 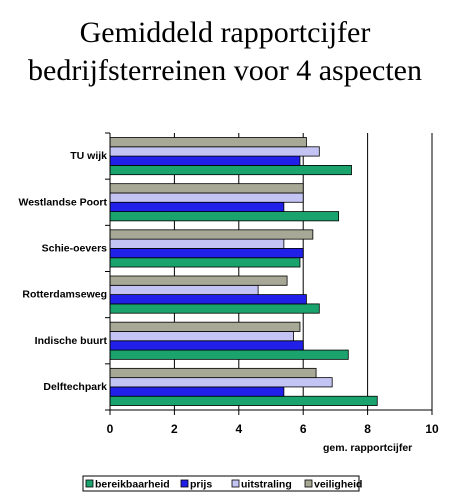 What do you see at coordinates (367, 448) in the screenshot?
I see `x-axis-title: gem. rapportcijfer` at bounding box center [367, 448].